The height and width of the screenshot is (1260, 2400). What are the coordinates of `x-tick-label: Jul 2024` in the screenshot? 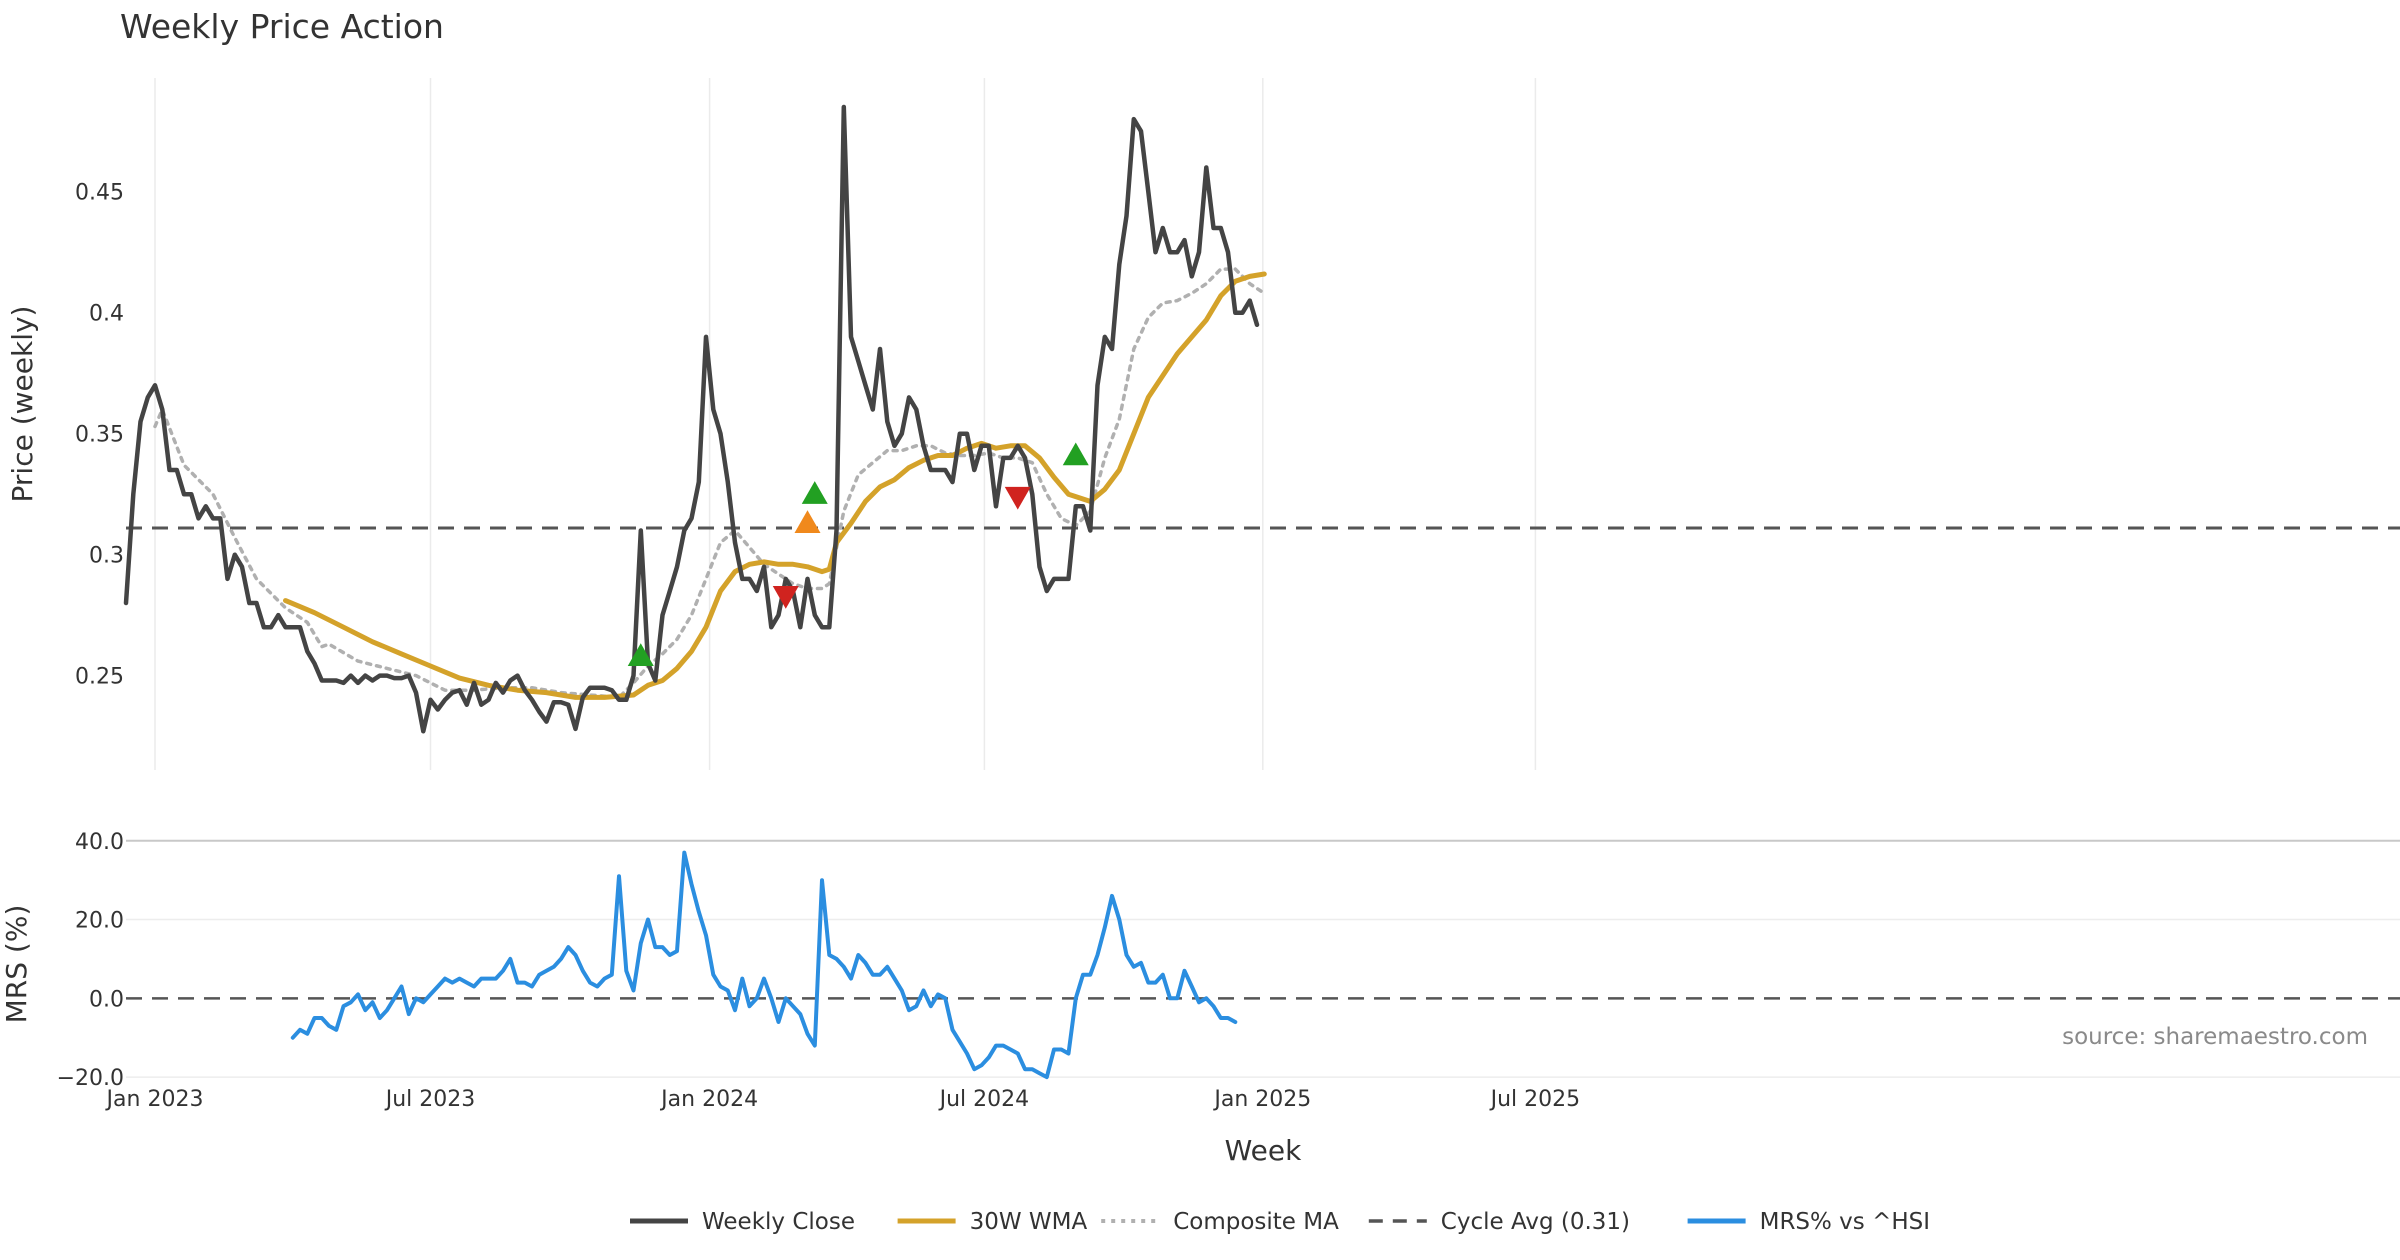 It's located at (984, 1099).